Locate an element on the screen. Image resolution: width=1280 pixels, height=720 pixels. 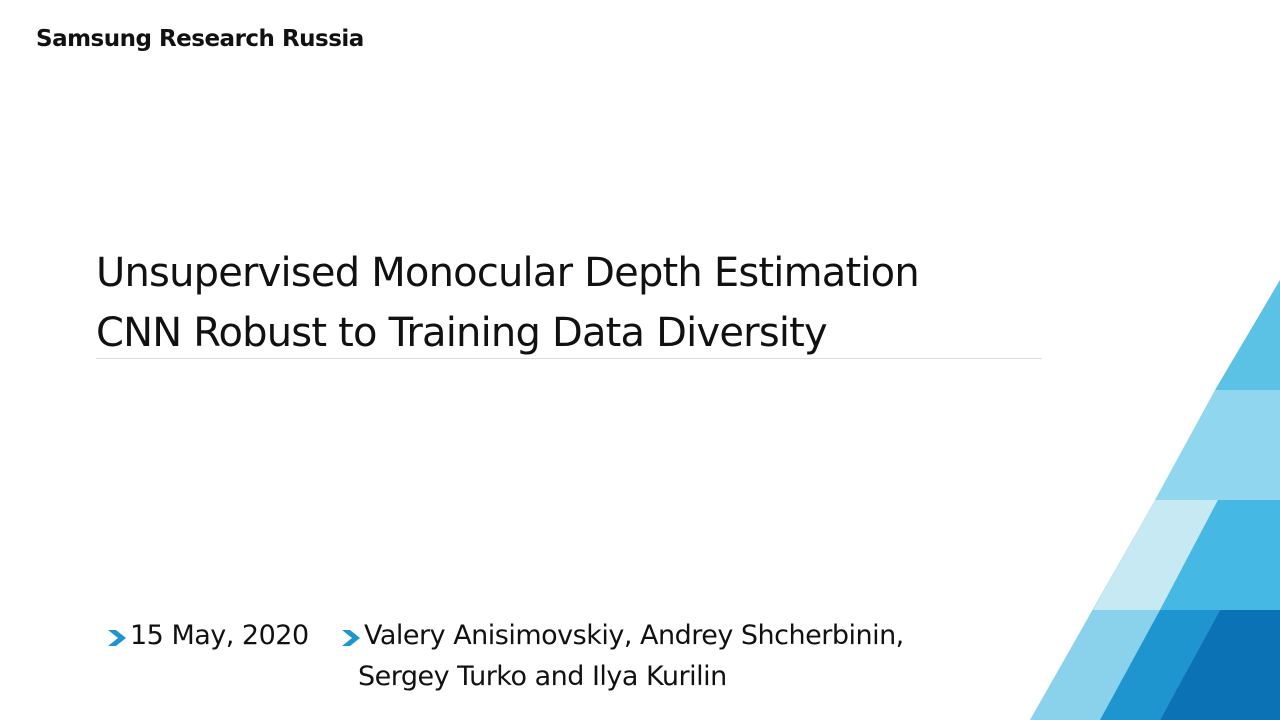
date: 15 May, 2020 is located at coordinates (219, 635).